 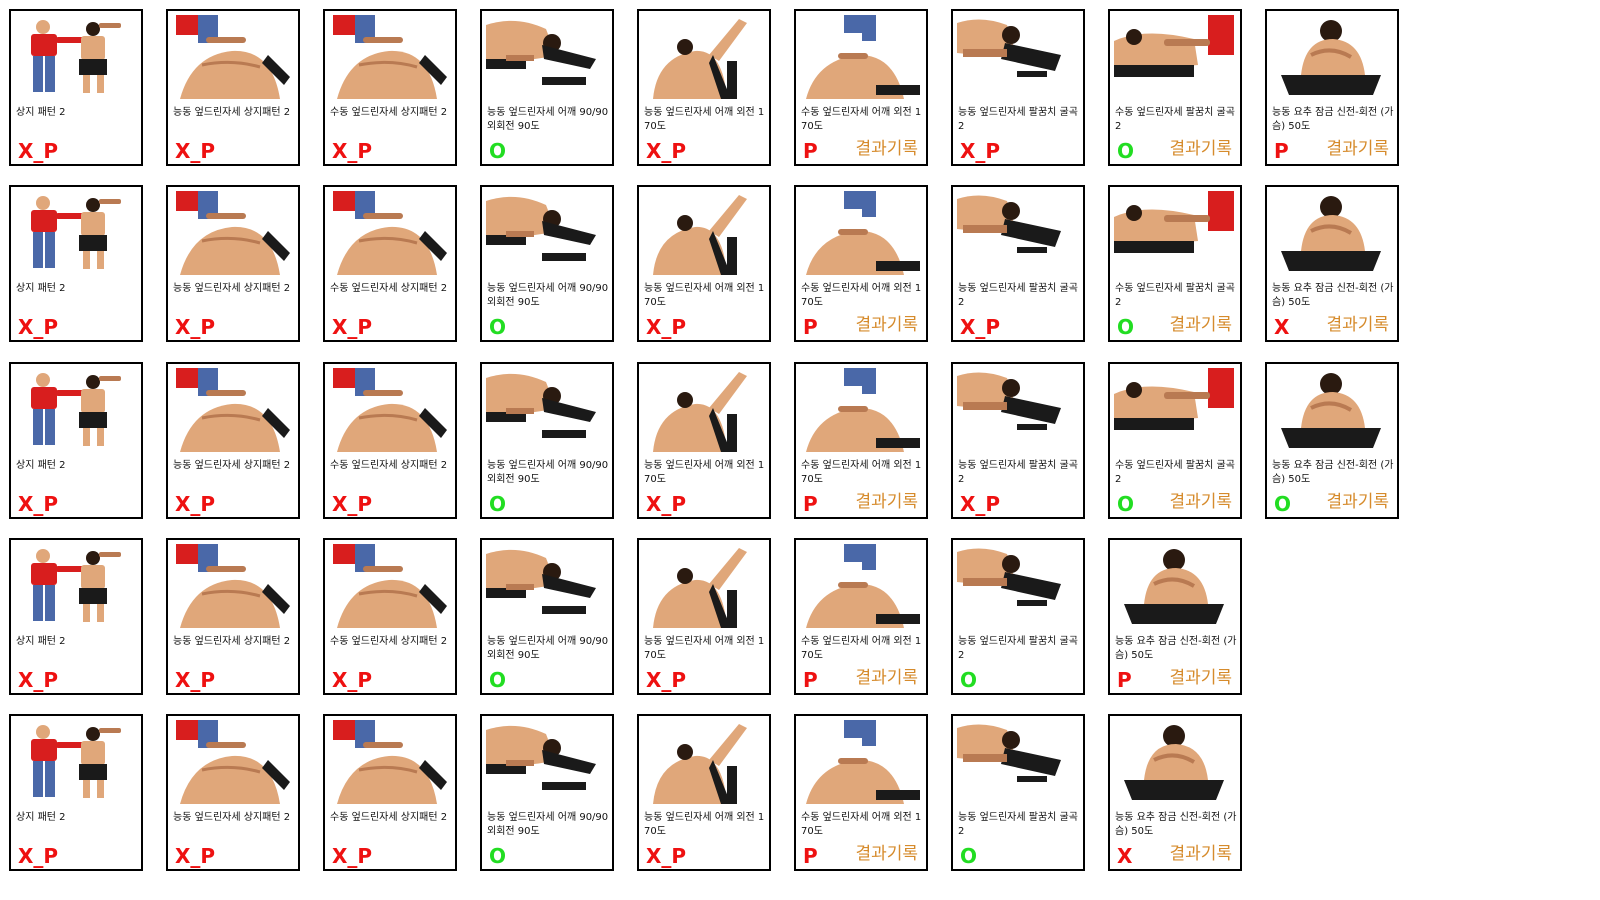 I want to click on exercise-card-r1-c8: 수동 엎드린자세 팔꿈치 굴곡2 O 결과기록, so click(x=1175, y=87).